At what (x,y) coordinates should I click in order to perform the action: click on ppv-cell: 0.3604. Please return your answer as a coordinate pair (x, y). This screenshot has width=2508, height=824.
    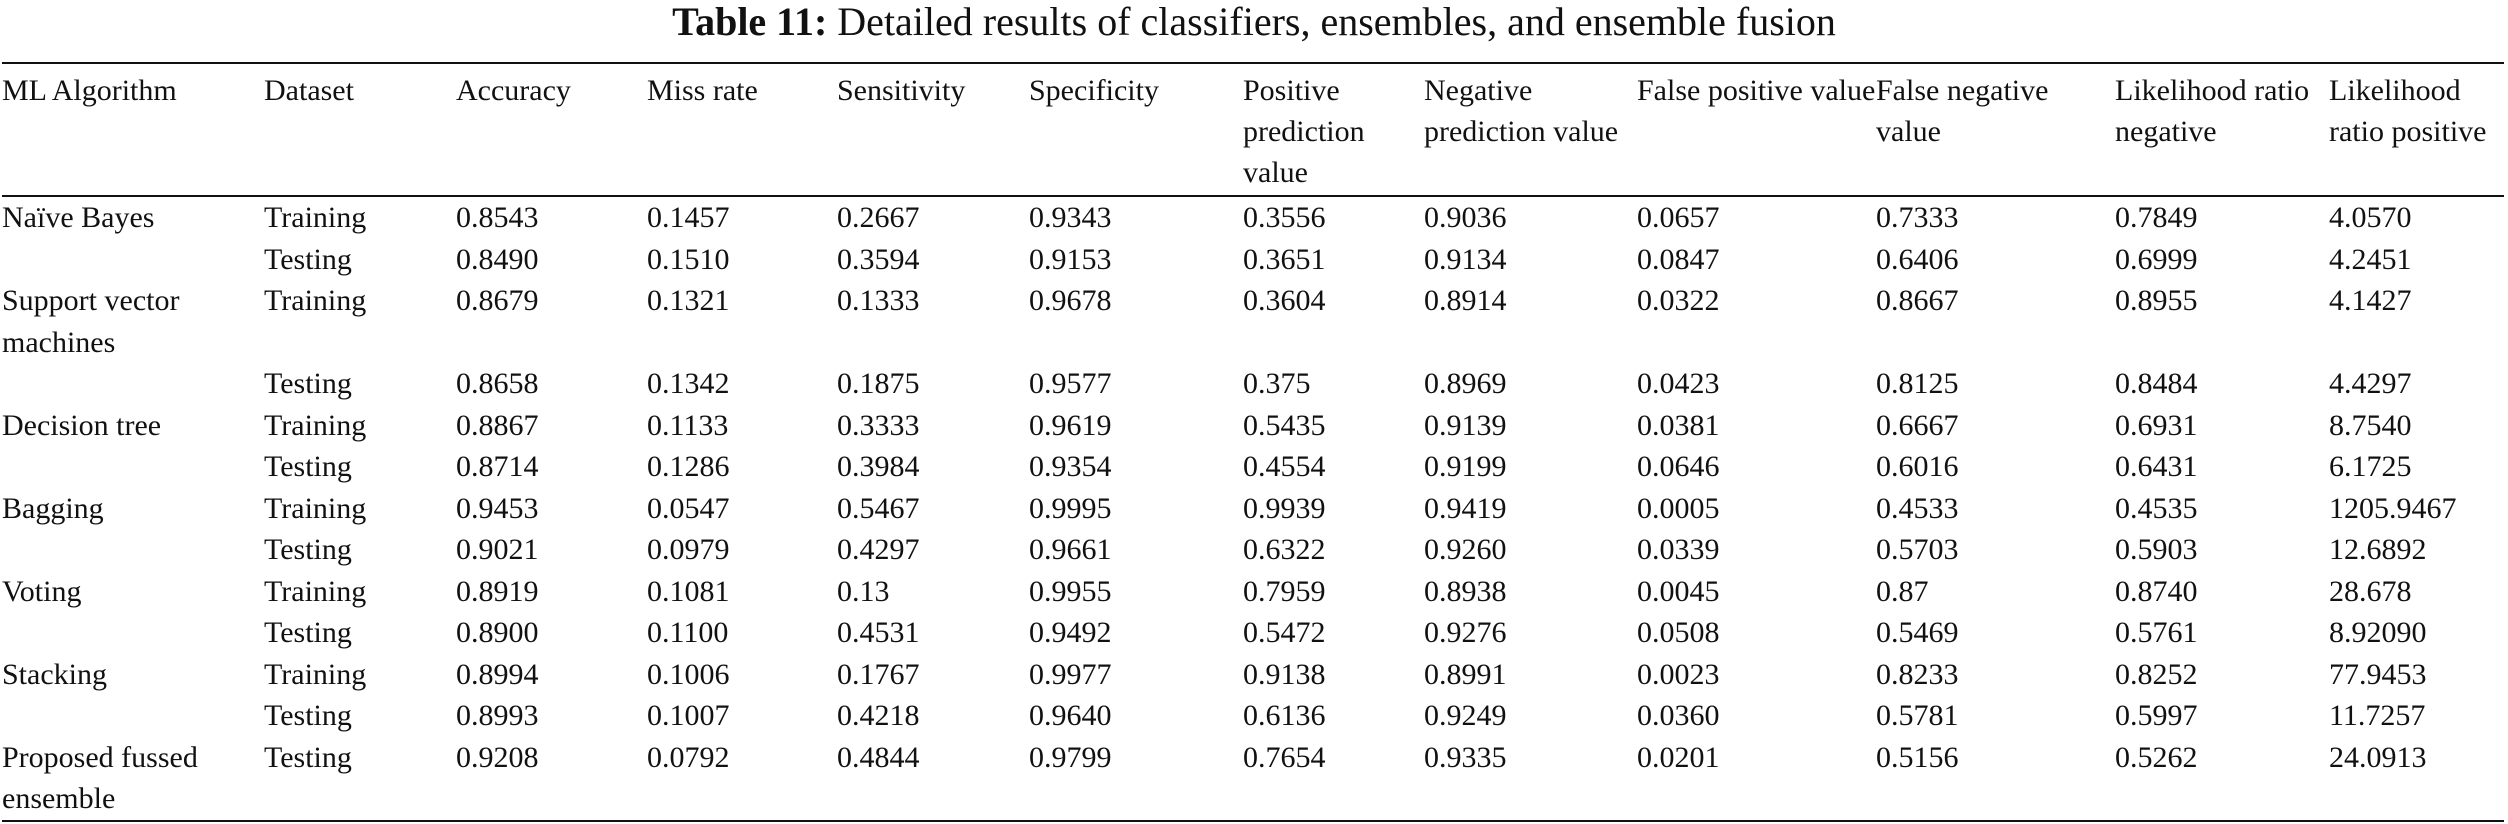
    Looking at the image, I should click on (1284, 300).